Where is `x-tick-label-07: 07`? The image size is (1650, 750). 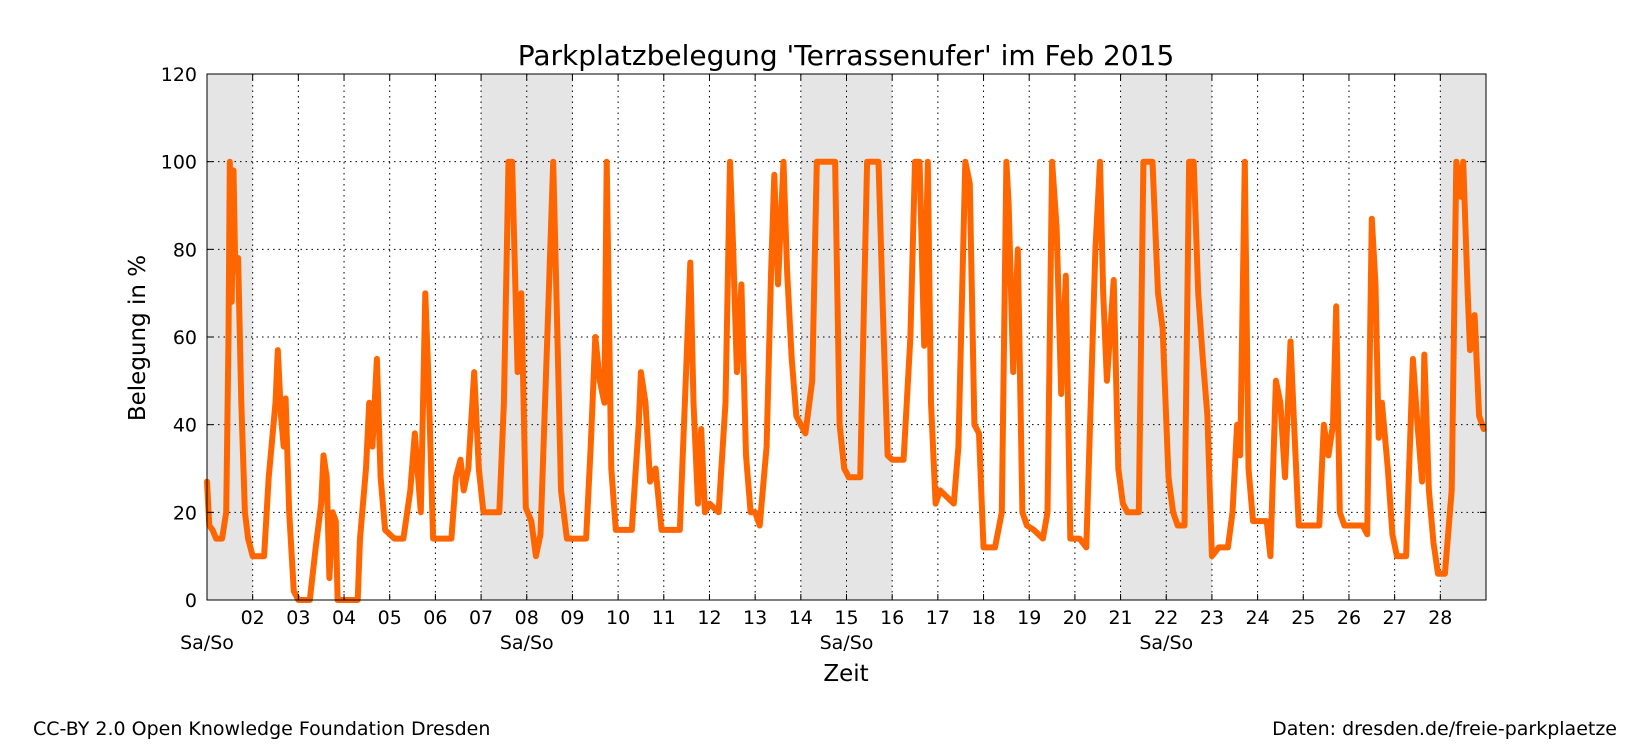
x-tick-label-07: 07 is located at coordinates (481, 618).